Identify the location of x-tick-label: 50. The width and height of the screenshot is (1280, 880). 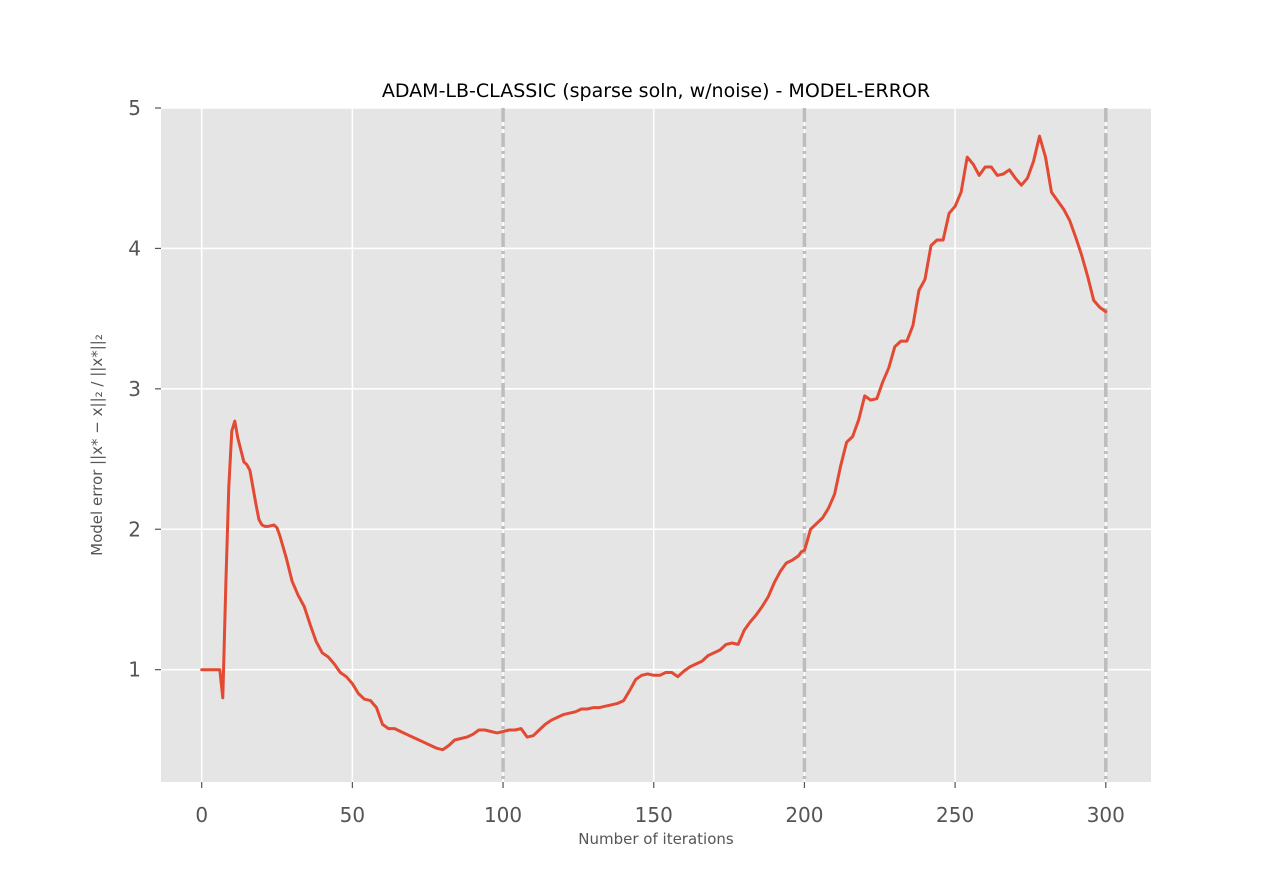
(352, 815).